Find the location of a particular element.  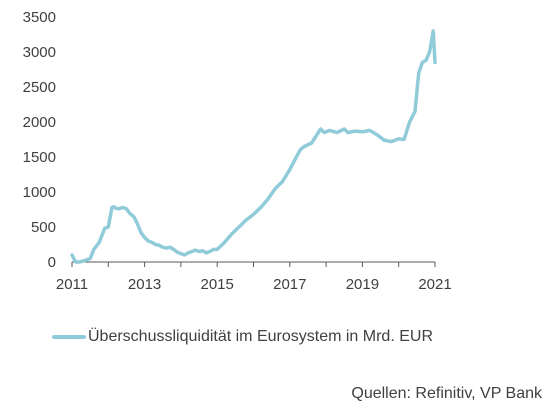

x-tick-label: 2021 is located at coordinates (434, 284).